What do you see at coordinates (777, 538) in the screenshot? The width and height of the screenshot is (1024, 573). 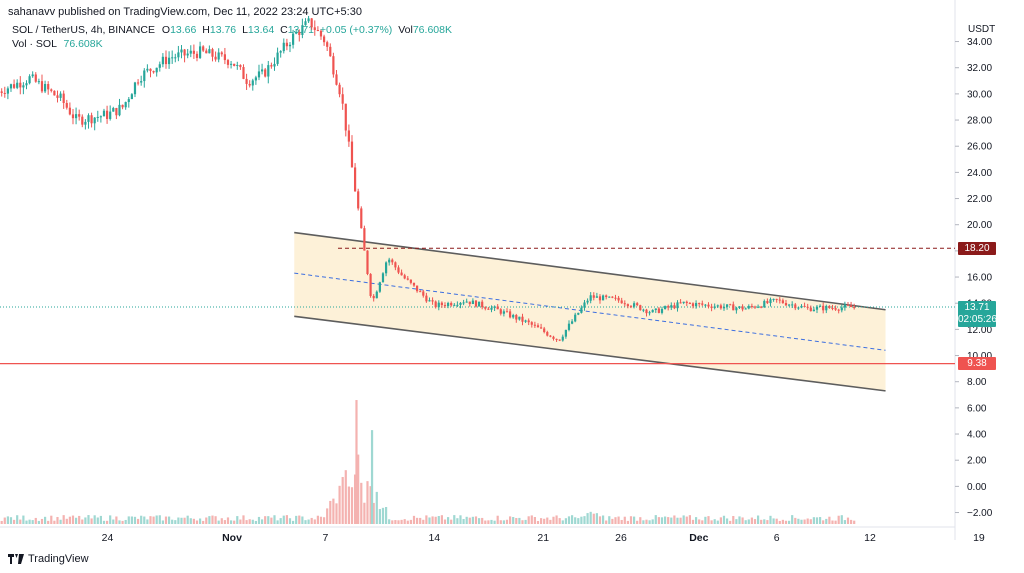 I see `x-tick-label: 6` at bounding box center [777, 538].